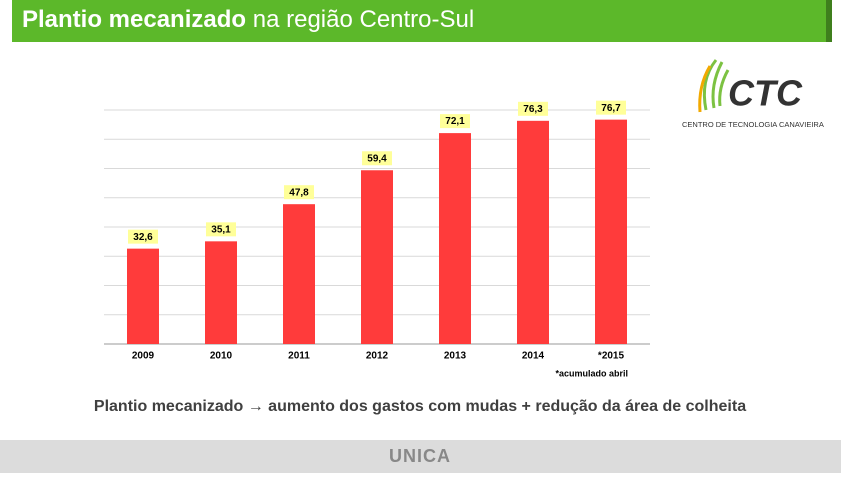 The image size is (841, 478). Describe the element at coordinates (716, 85) in the screenshot. I see `logo-leaves` at that location.